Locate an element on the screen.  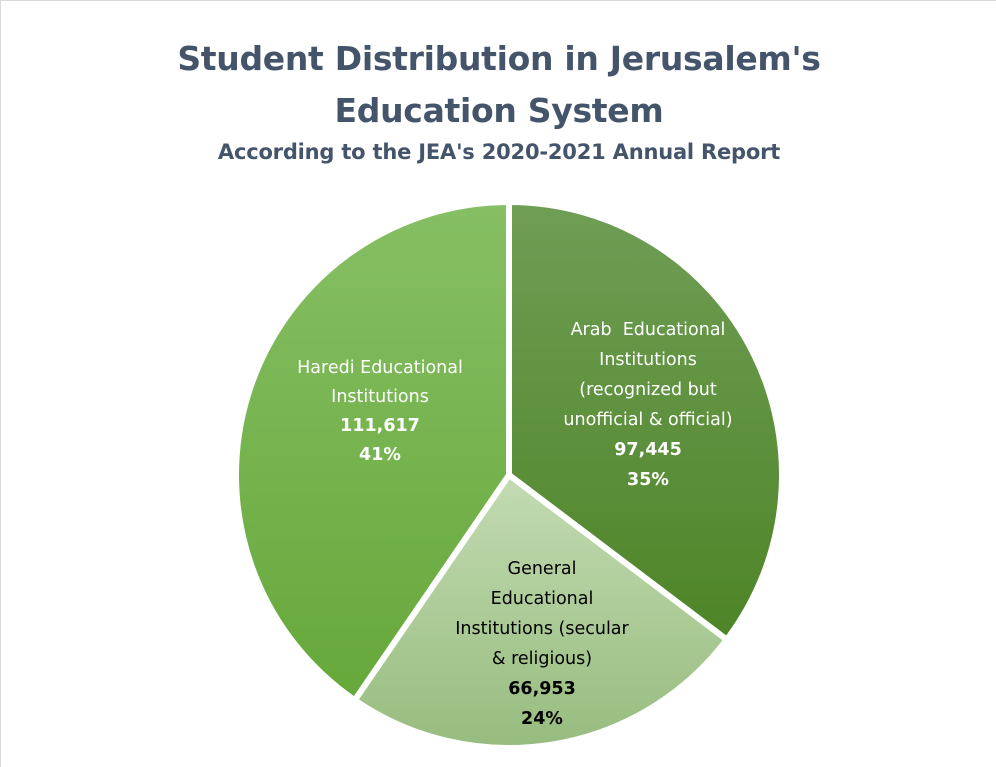
slice-2-value: 66,953 is located at coordinates (542, 689).